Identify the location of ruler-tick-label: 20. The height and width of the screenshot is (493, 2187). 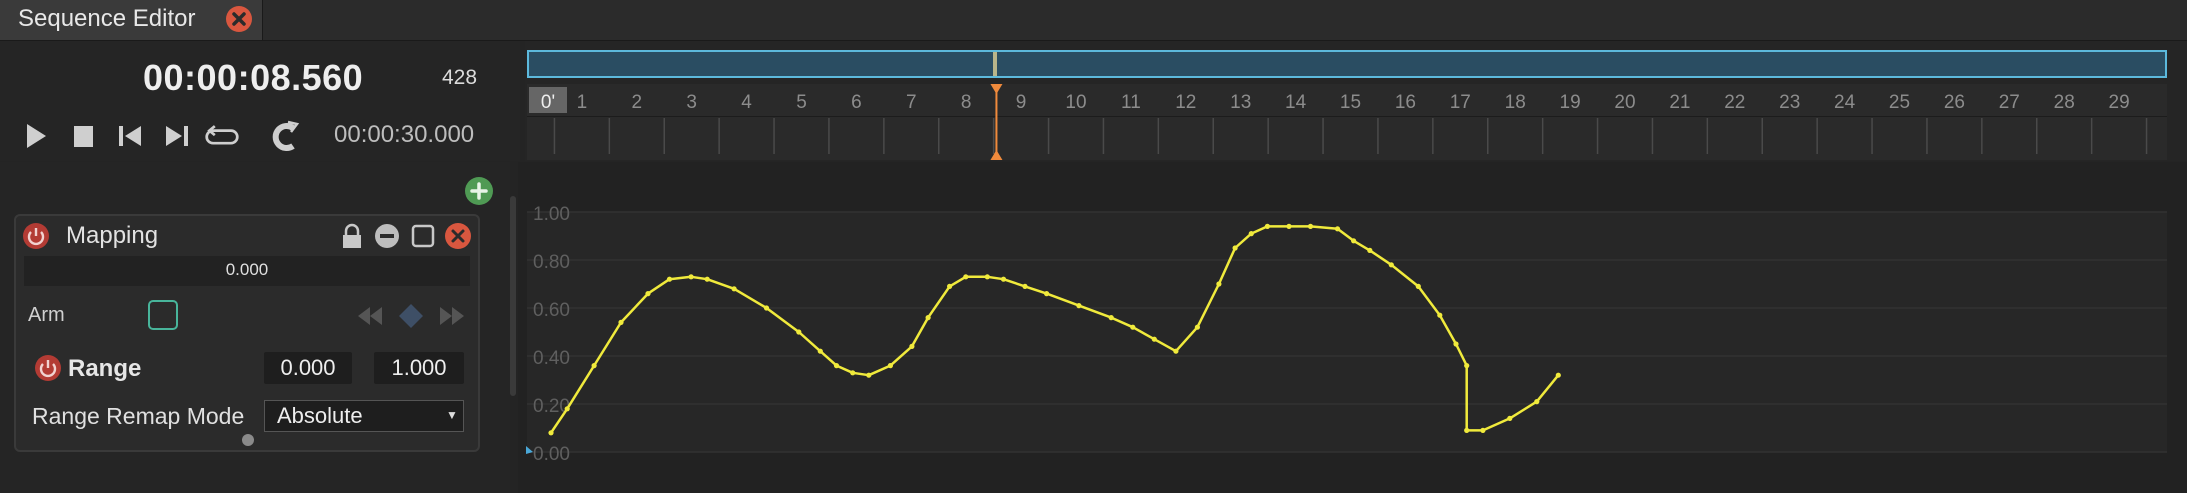
(1624, 102).